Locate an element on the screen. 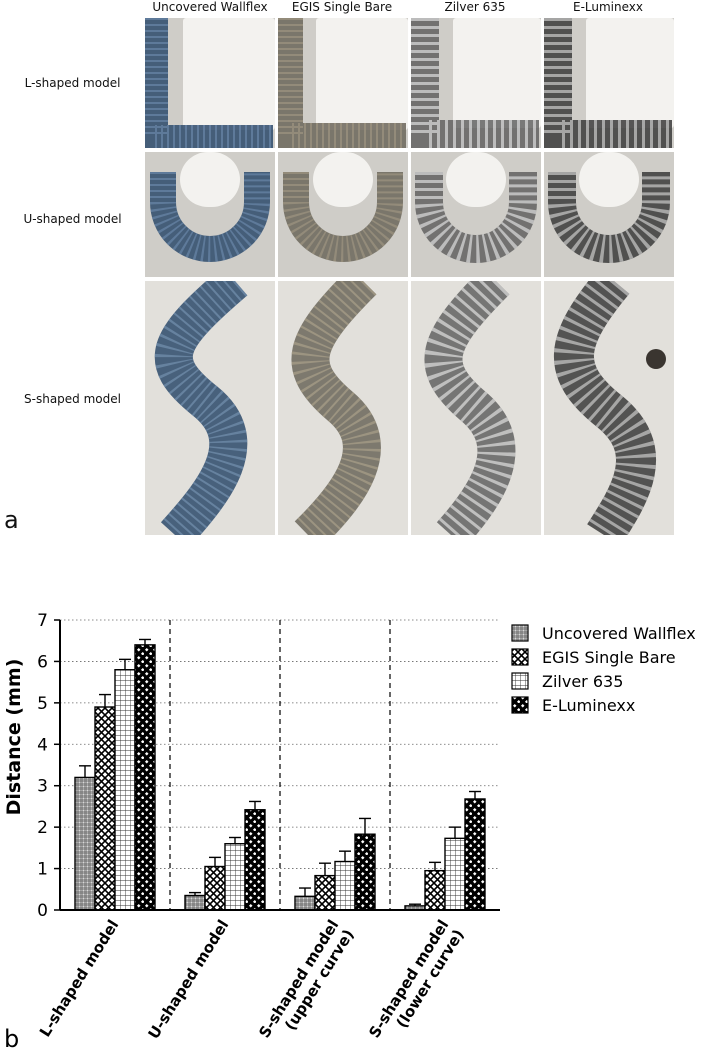 The image size is (708, 1053). y-tick-label: 0 is located at coordinates (42, 911).